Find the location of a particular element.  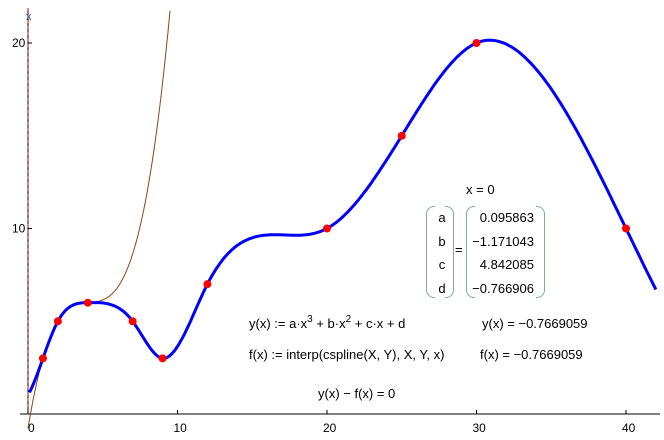

x-value-label: x = 0 is located at coordinates (480, 189).